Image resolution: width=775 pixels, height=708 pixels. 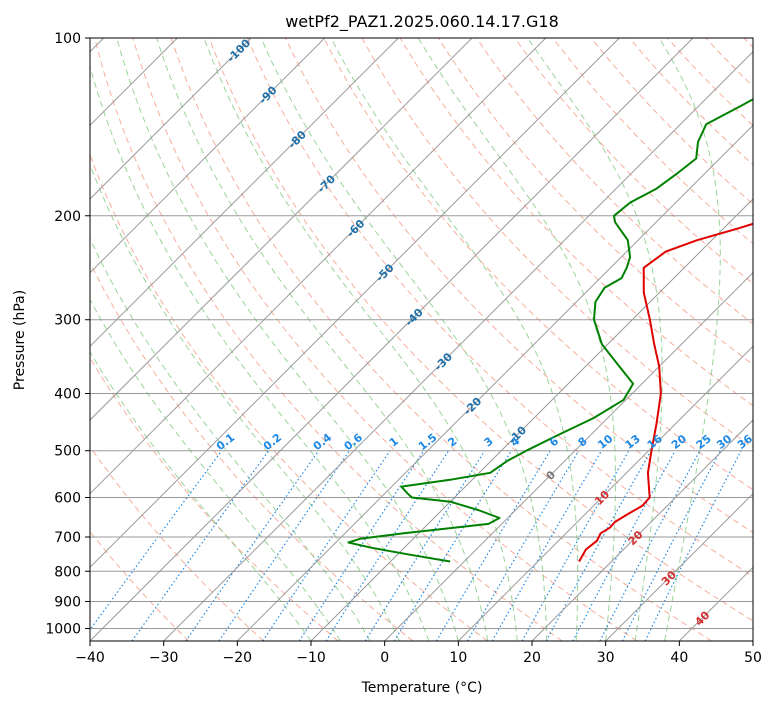 I want to click on temperature-profile, so click(x=665, y=392).